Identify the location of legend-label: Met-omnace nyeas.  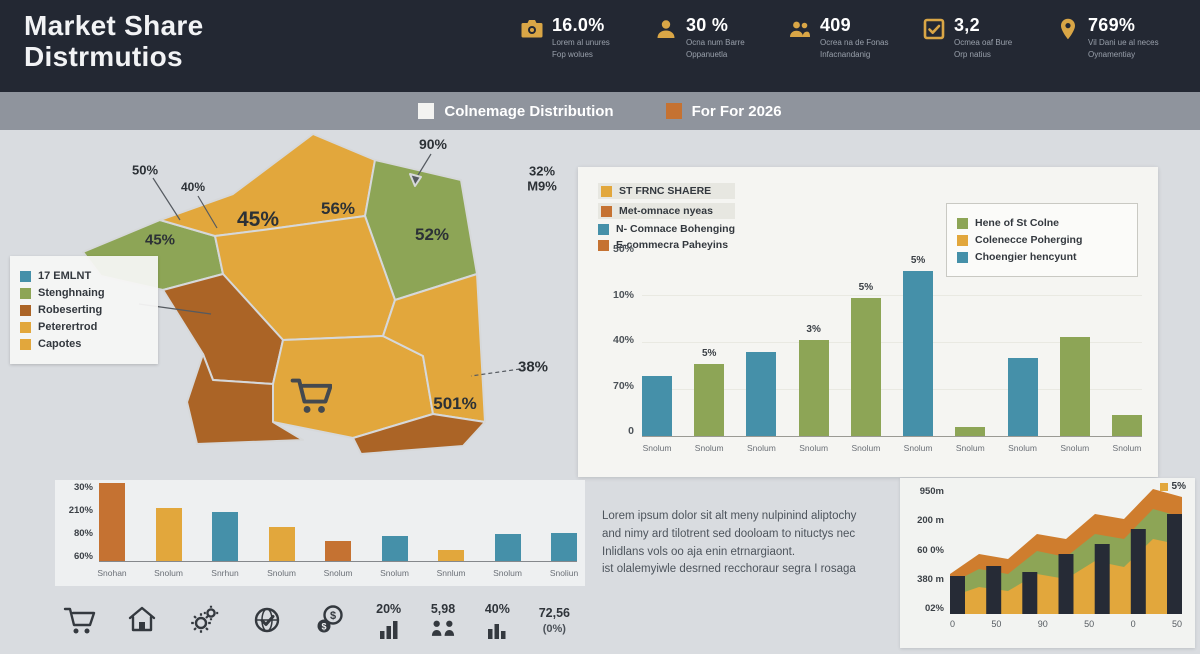
(666, 211).